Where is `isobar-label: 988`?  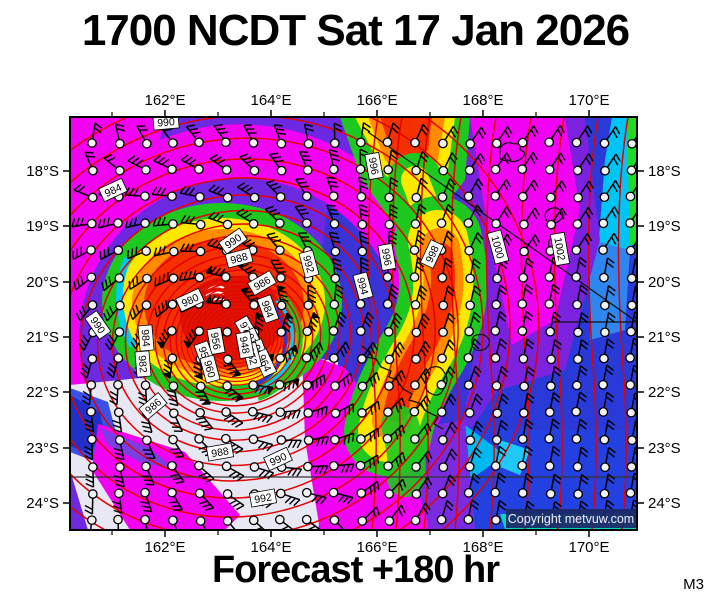
isobar-label: 988 is located at coordinates (239, 258).